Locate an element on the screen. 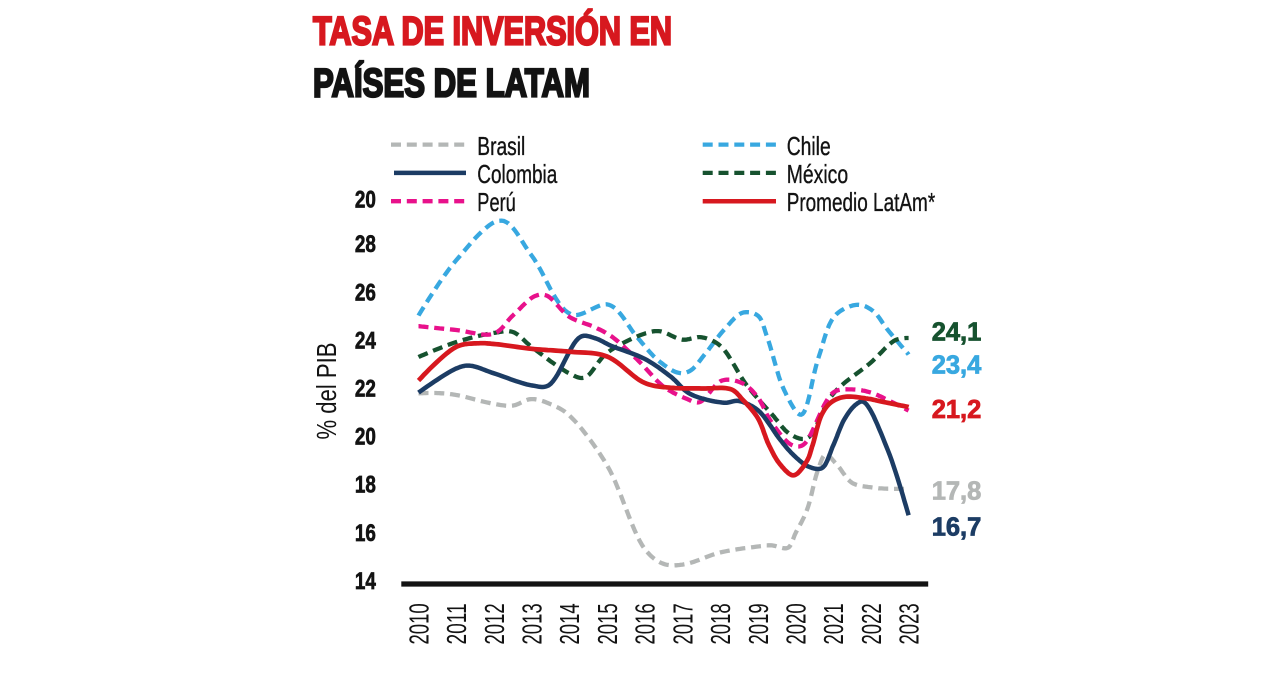 The height and width of the screenshot is (678, 1280). svg-text: 26 is located at coordinates (365, 292).